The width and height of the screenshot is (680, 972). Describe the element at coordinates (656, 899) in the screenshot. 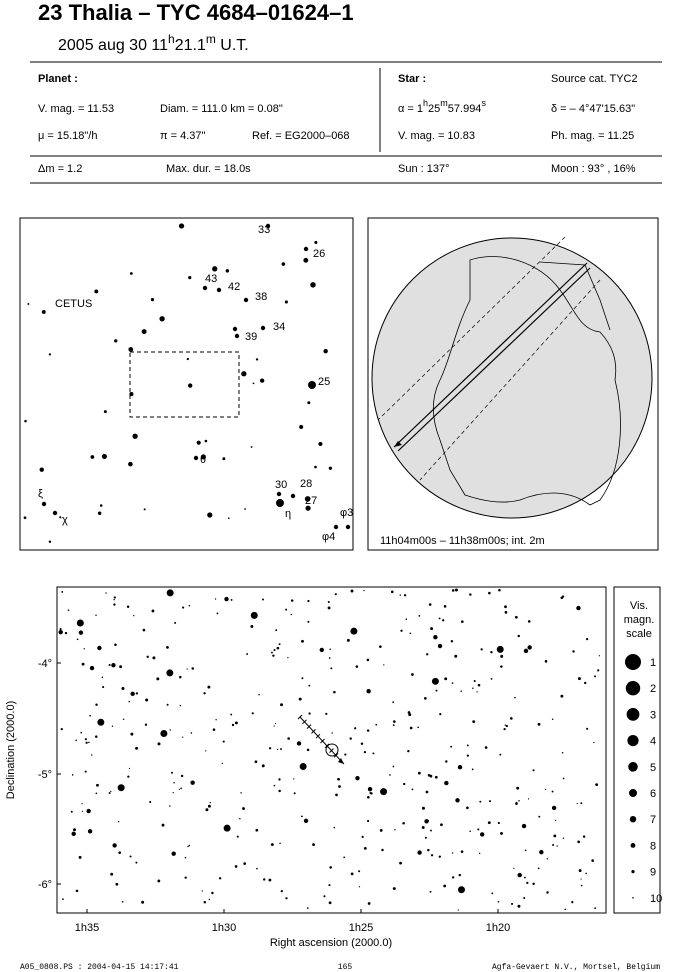

I see `scale-label: 10` at that location.